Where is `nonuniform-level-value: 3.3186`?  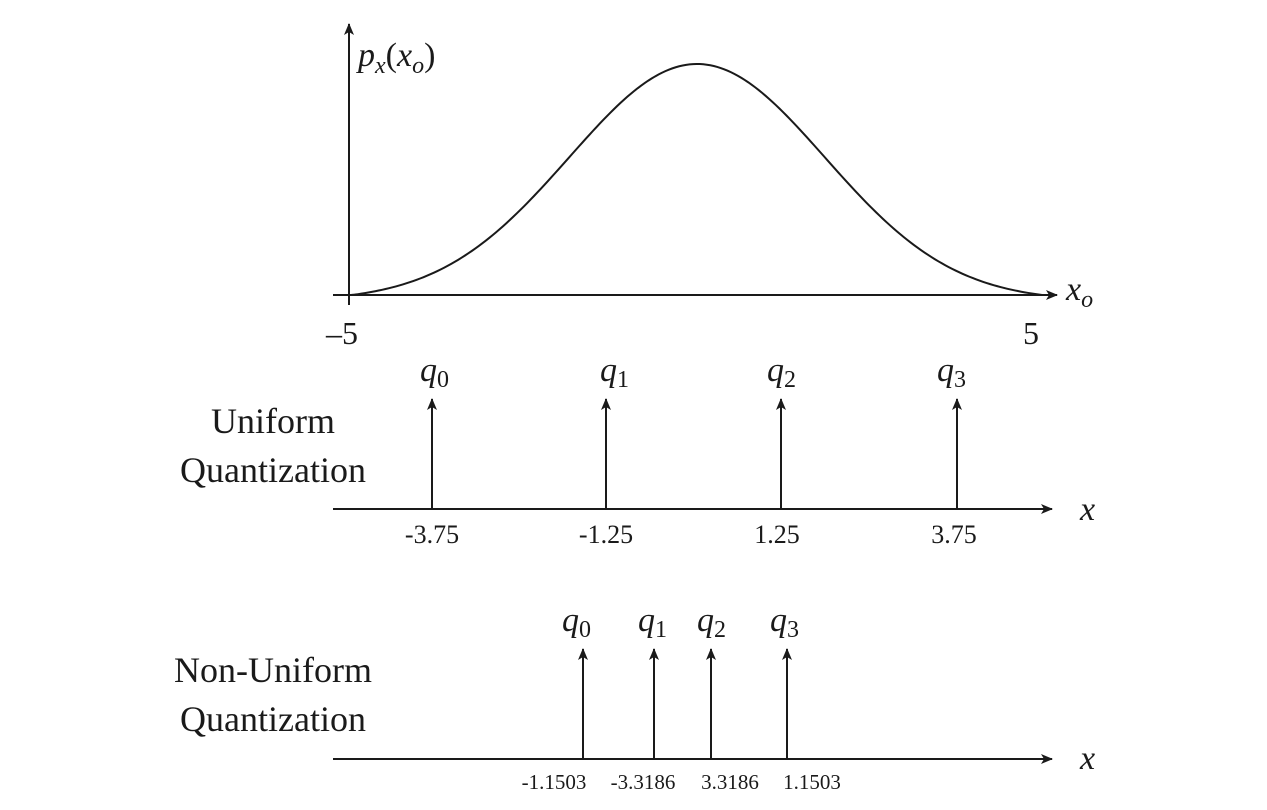
nonuniform-level-value: 3.3186 is located at coordinates (730, 782).